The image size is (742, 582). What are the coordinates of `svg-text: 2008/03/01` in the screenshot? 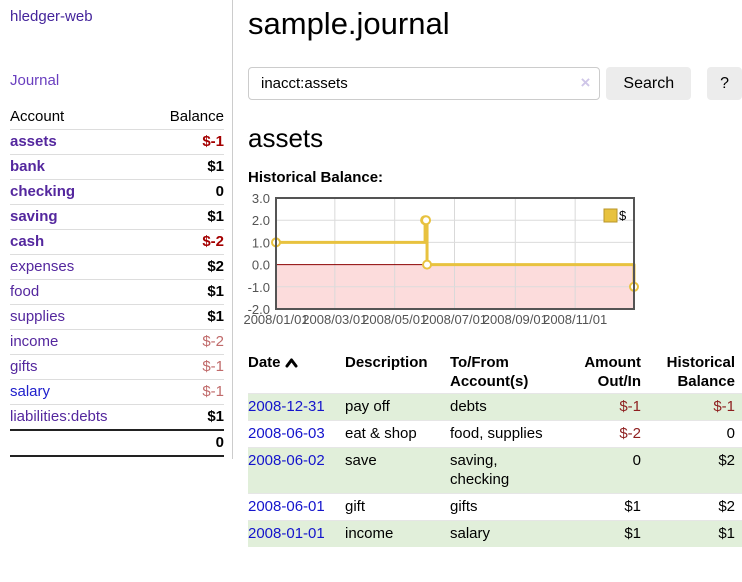 It's located at (334, 319).